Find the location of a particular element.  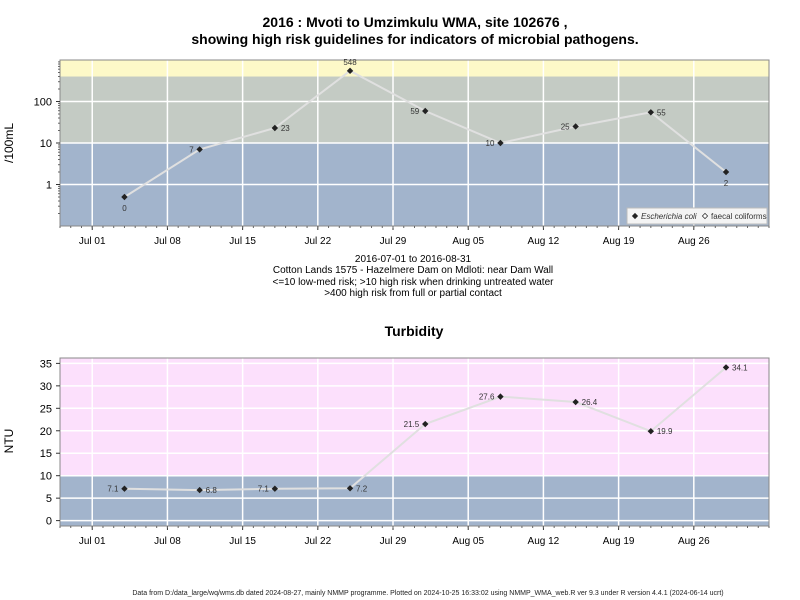

chart2-title: Turbidity is located at coordinates (414, 331).